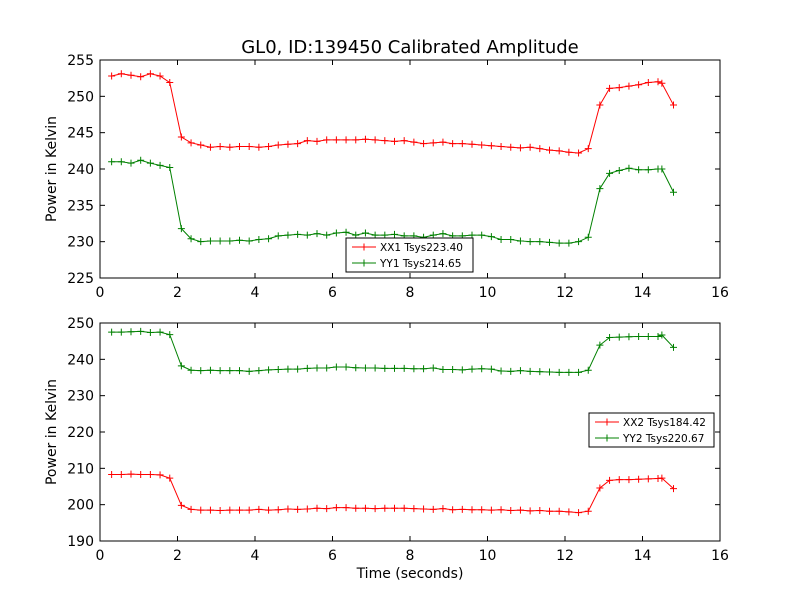 The image size is (800, 604). Describe the element at coordinates (332, 556) in the screenshot. I see `x-tick-label: 6` at that location.